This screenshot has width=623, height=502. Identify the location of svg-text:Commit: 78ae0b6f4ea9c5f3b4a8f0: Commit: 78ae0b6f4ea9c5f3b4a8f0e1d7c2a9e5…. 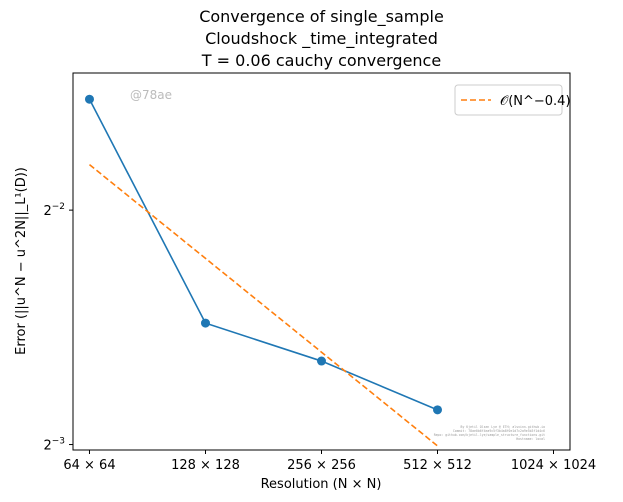
(499, 431).